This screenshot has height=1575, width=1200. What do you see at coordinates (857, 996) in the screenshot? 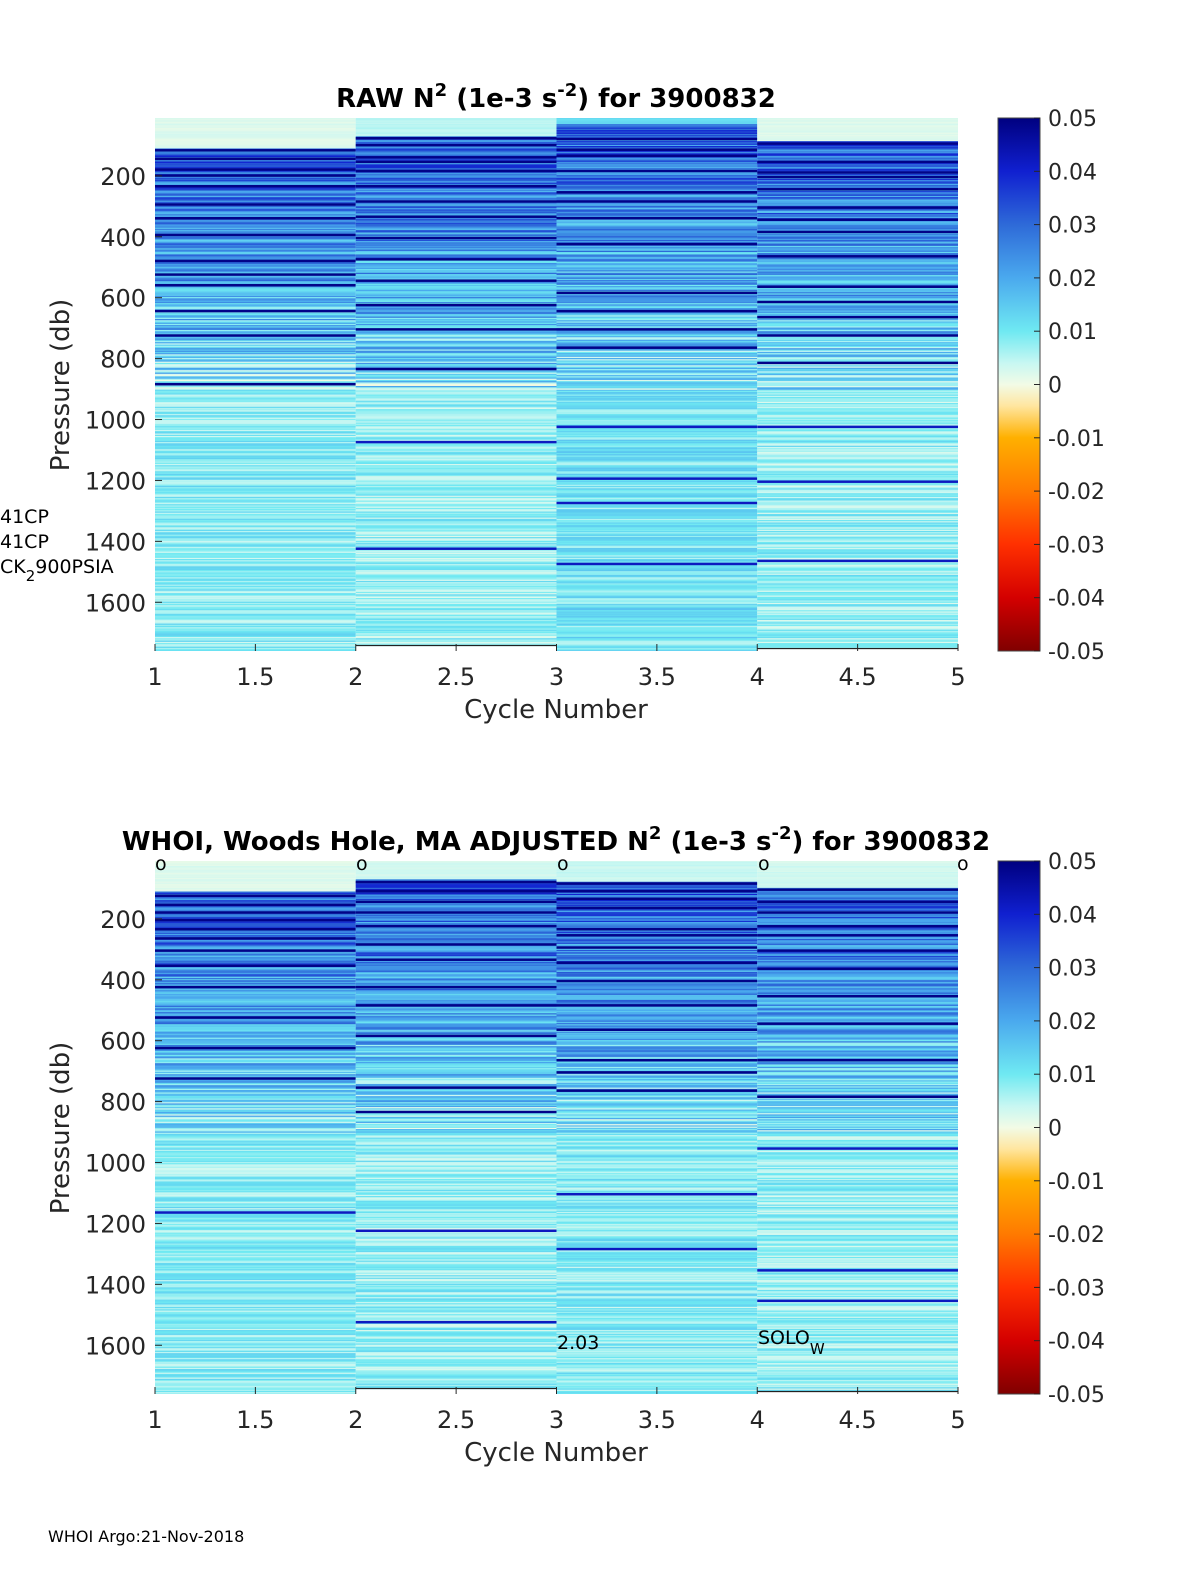
I see `adjusted-strong-line` at bounding box center [857, 996].